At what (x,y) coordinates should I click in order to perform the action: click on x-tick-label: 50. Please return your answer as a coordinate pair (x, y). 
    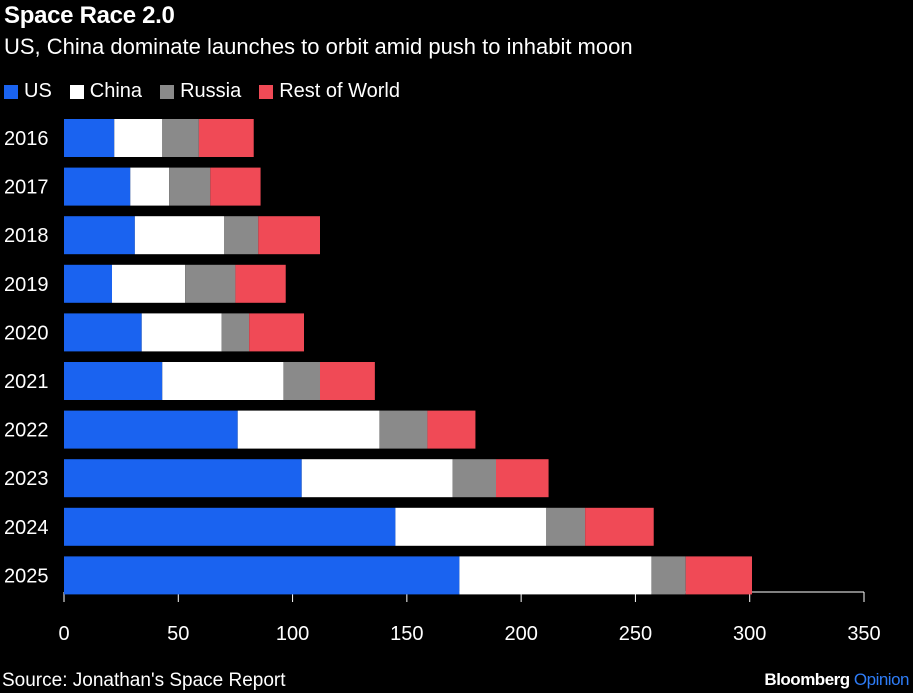
    Looking at the image, I should click on (178, 634).